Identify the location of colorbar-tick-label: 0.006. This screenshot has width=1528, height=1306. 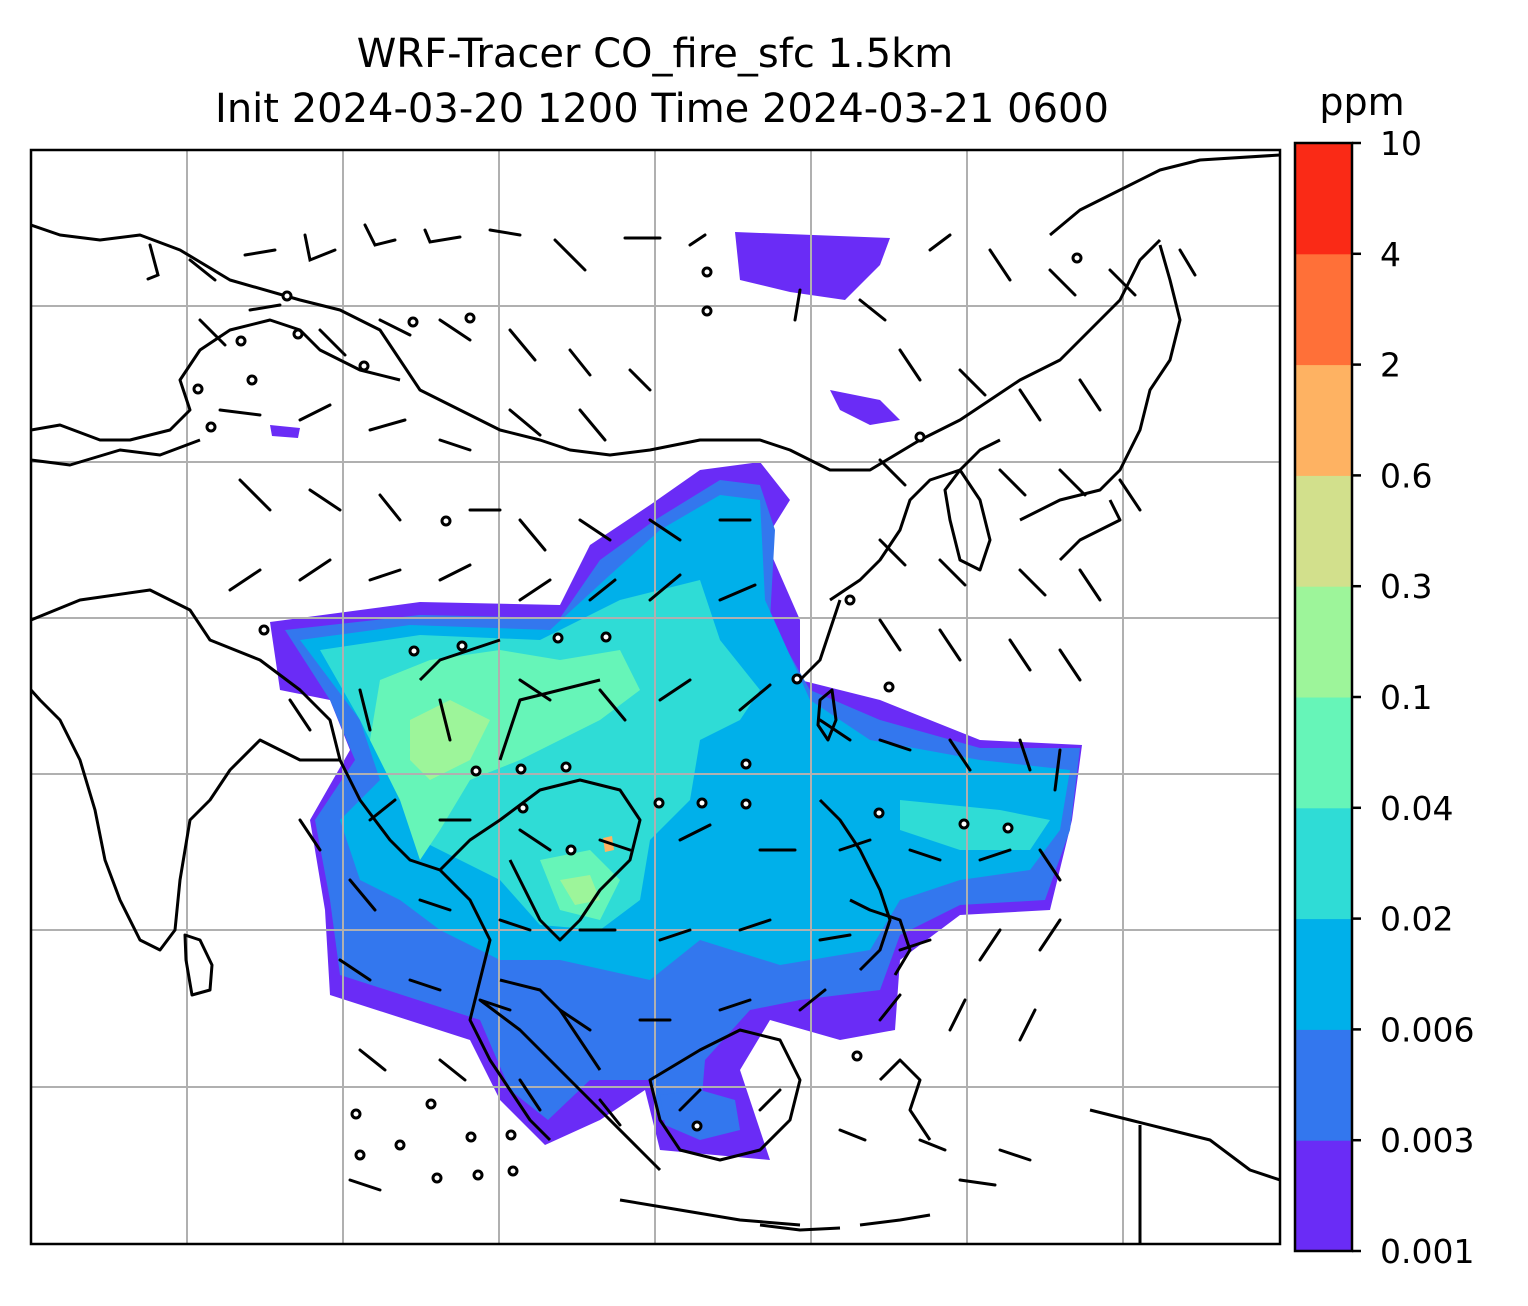
(1427, 1029).